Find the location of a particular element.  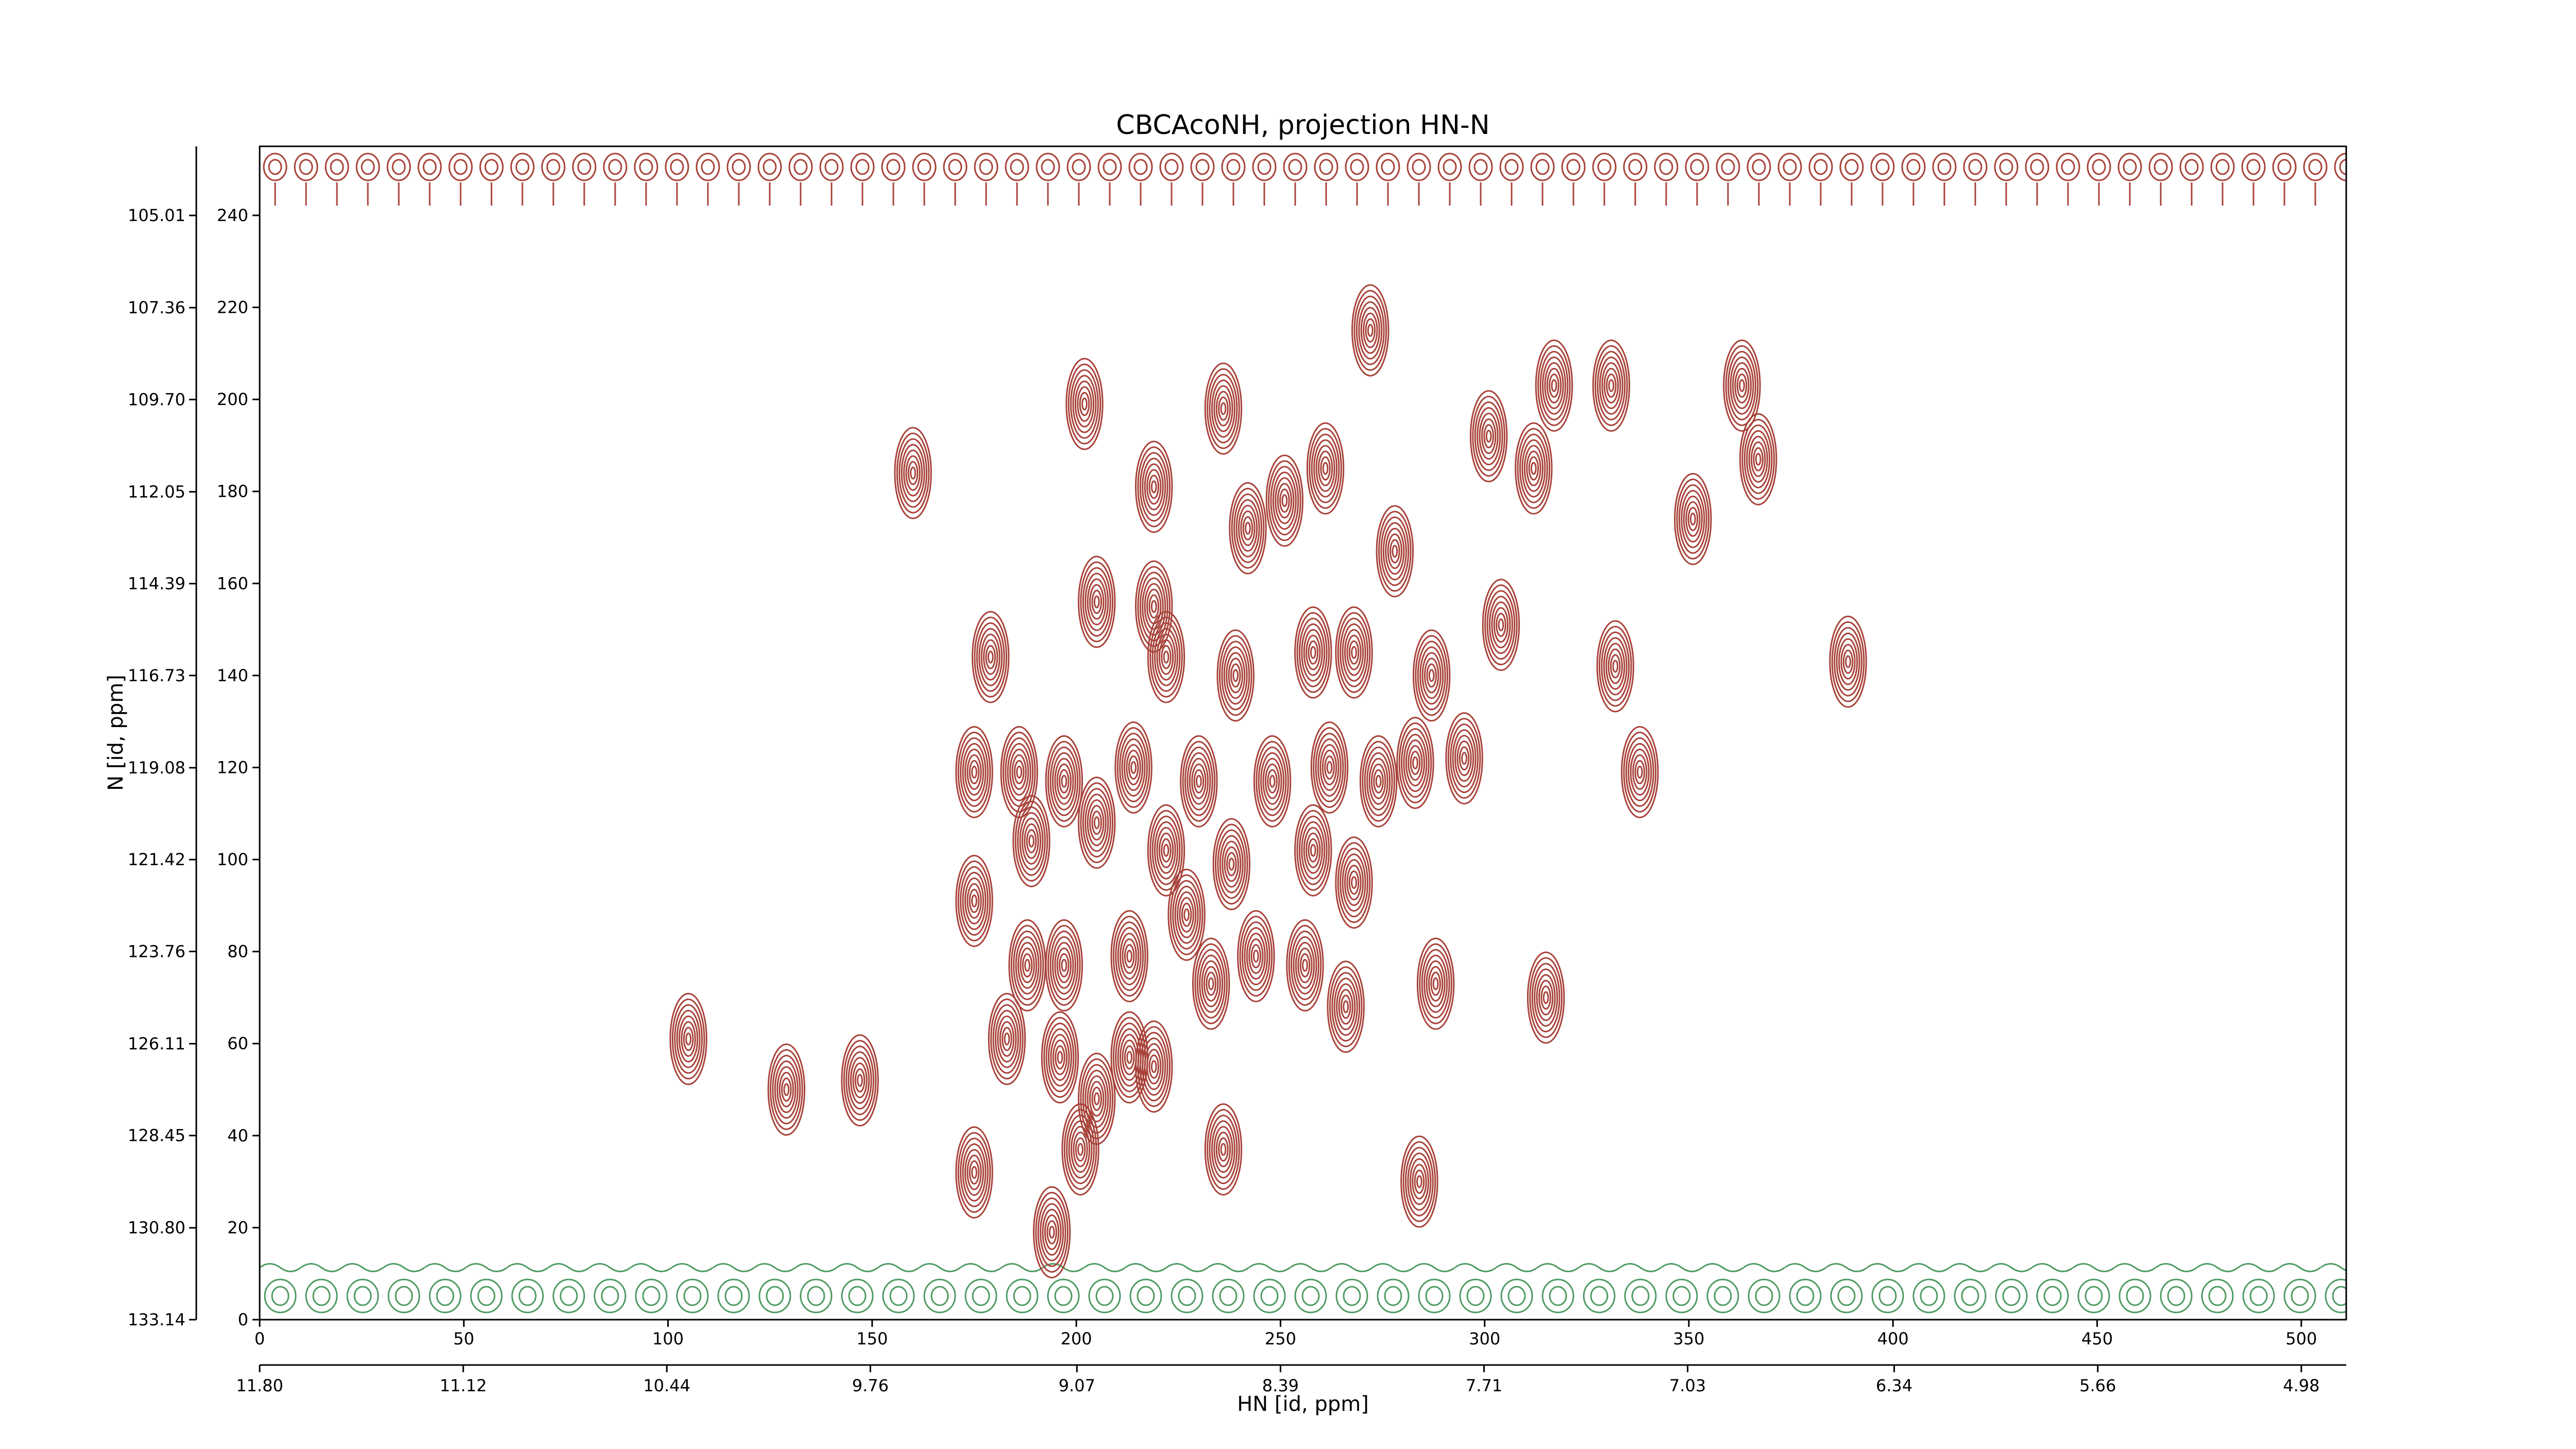

y-tick-label: 240 is located at coordinates (232, 215).